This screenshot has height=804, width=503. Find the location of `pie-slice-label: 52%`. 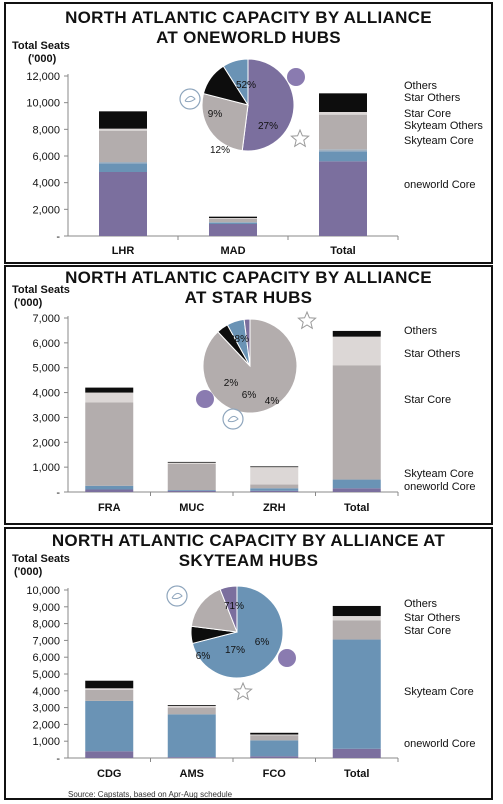

pie-slice-label: 52% is located at coordinates (246, 85).